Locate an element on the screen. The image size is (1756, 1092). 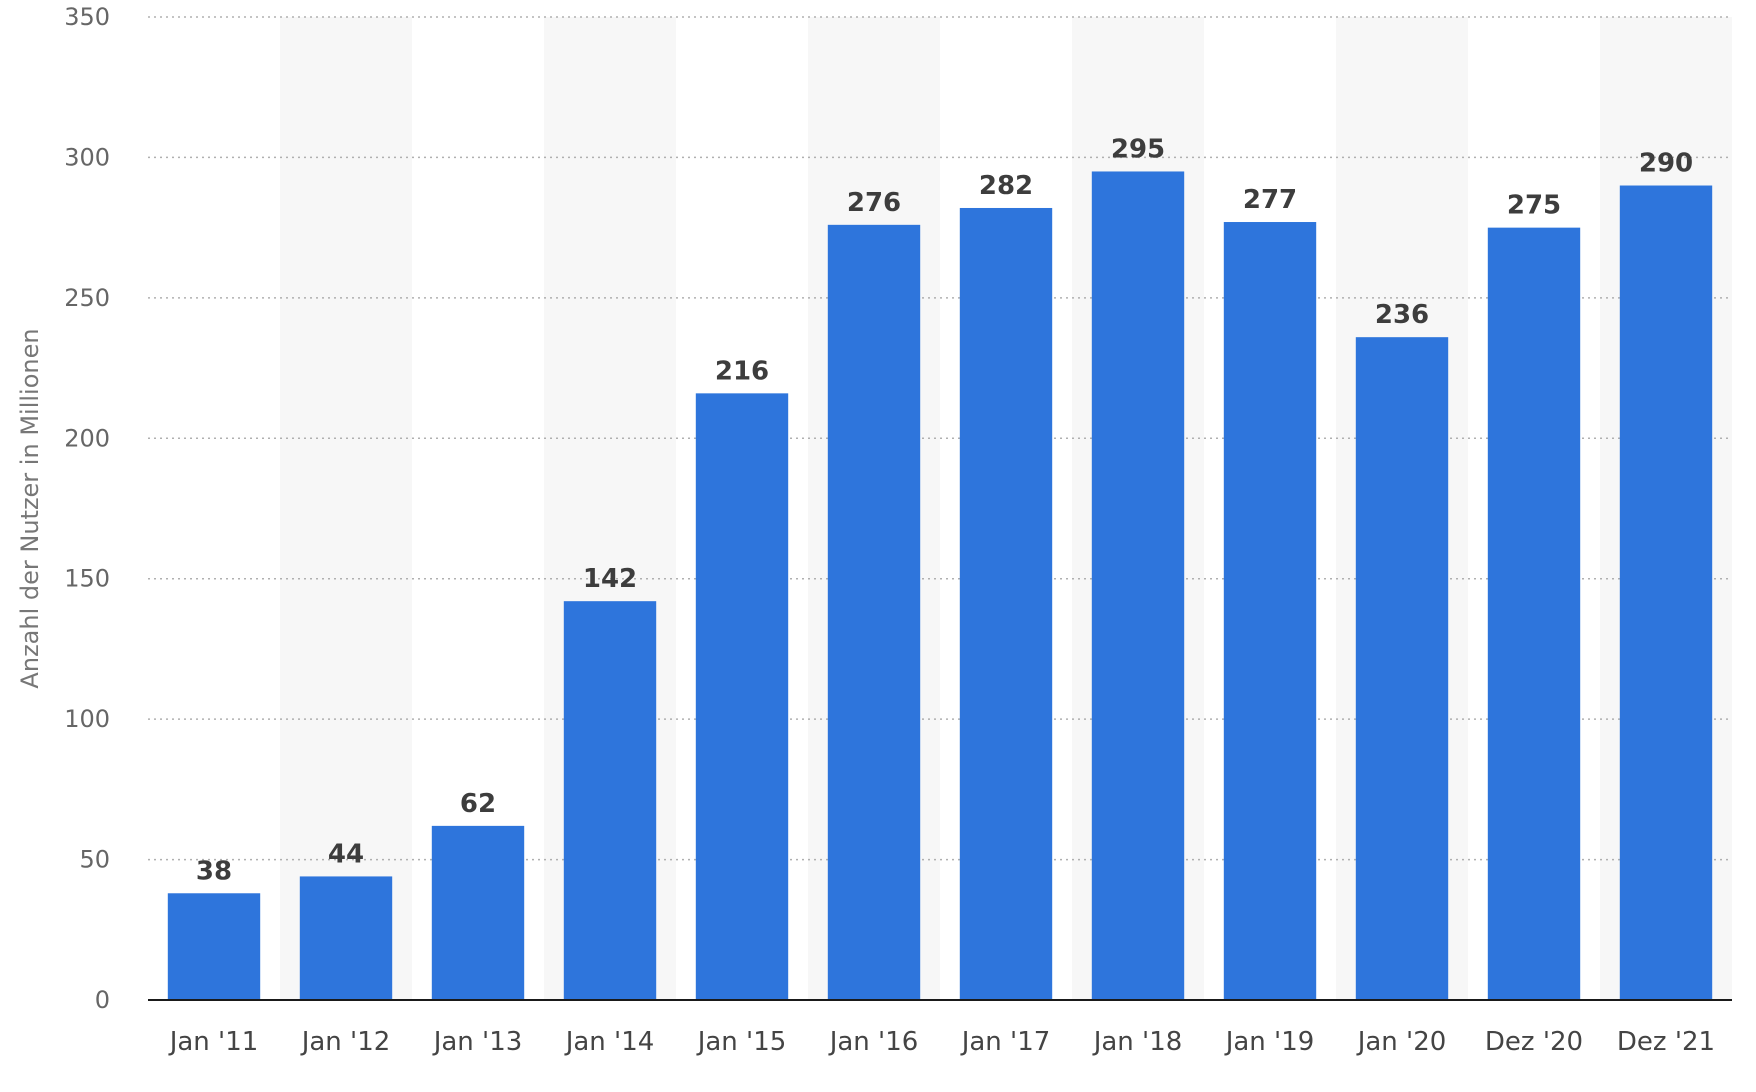
data-label: 277 is located at coordinates (1270, 200).